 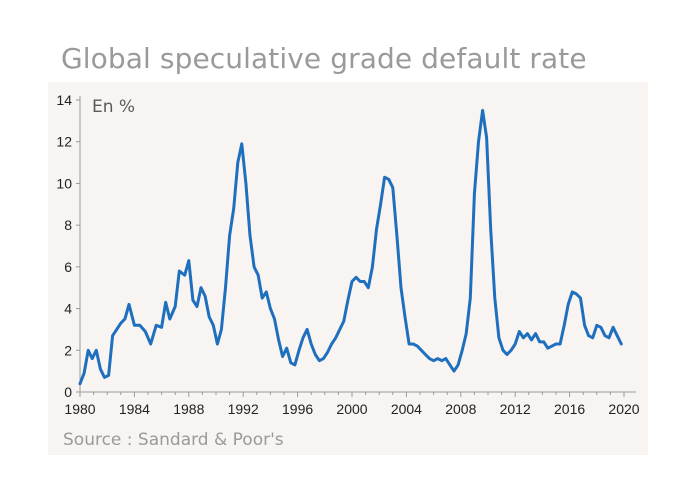 What do you see at coordinates (243, 409) in the screenshot?
I see `x-tick-label: 1992` at bounding box center [243, 409].